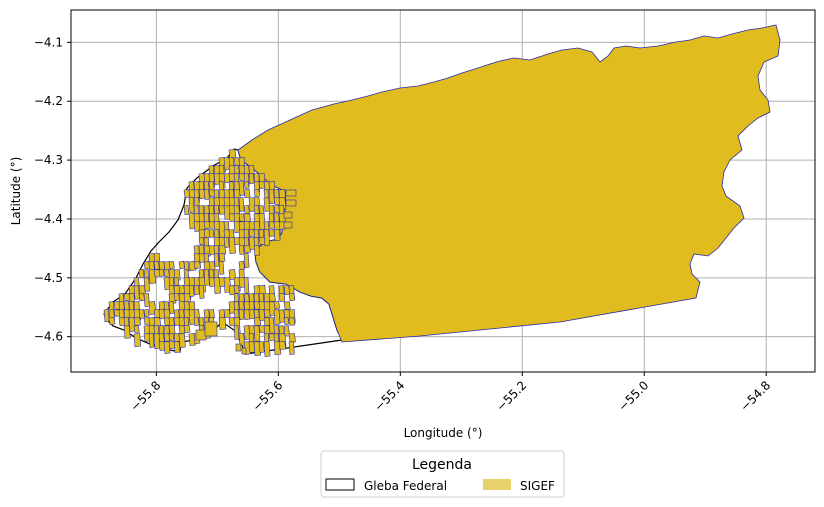 The image size is (824, 507). Describe the element at coordinates (443, 433) in the screenshot. I see `x-axis-label: Longitude (°)` at that location.